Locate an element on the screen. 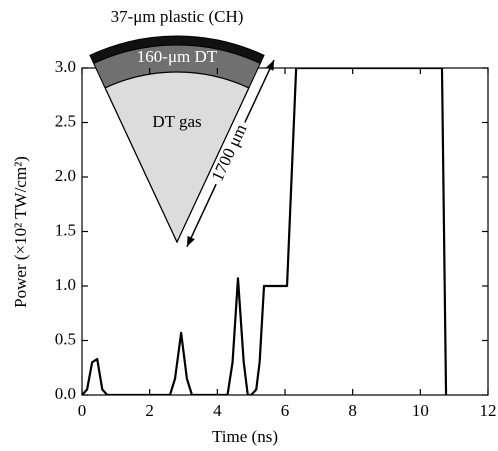 The image size is (498, 451). label-bg is located at coordinates (230, 153).